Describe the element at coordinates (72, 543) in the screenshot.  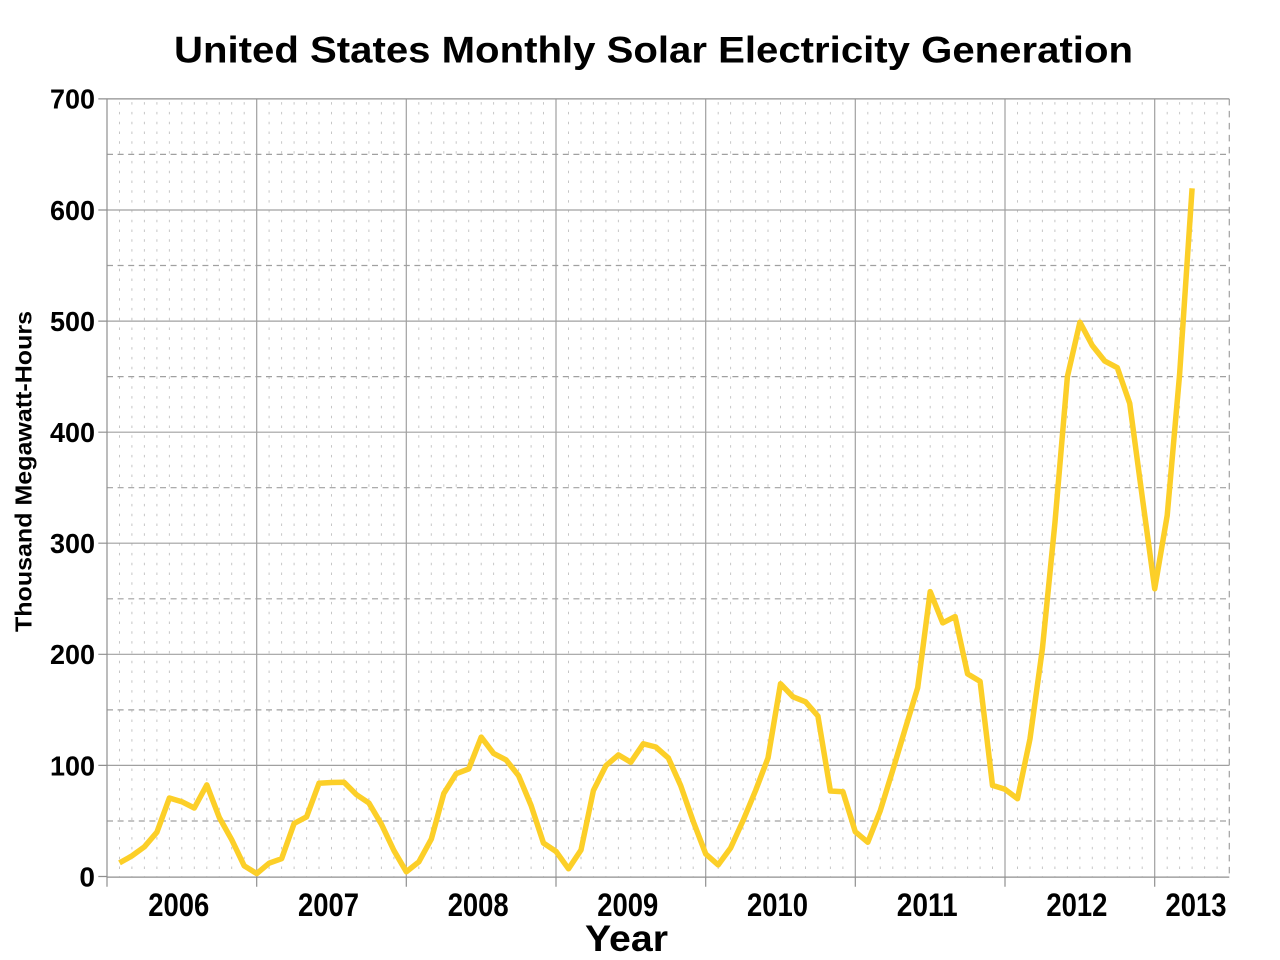
I see `svg-text: 300` at that location.